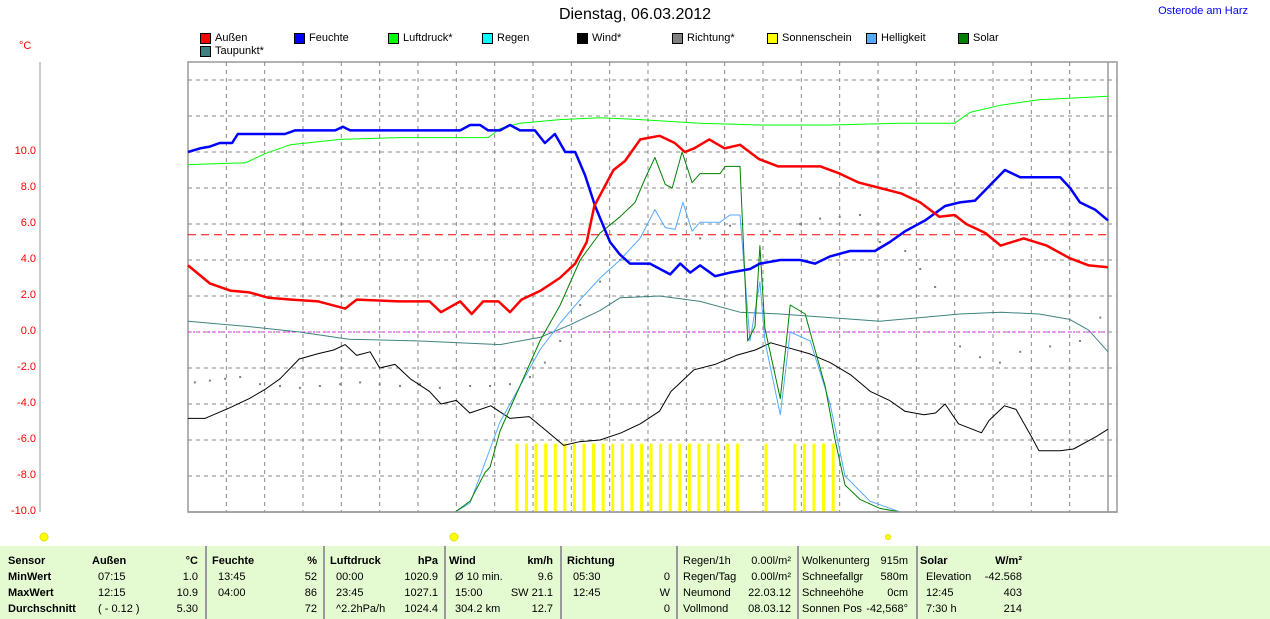 This screenshot has width=1270, height=619. Describe the element at coordinates (428, 38) in the screenshot. I see `legend-label: Luftdruck*` at that location.